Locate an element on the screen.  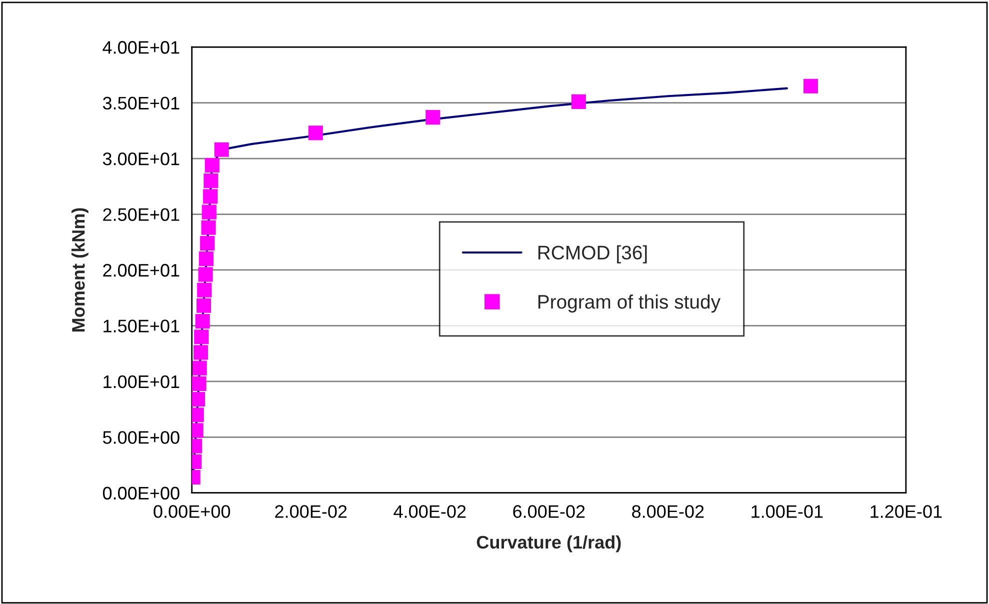
y-tick-label: 1.00E+01 is located at coordinates (142, 381).